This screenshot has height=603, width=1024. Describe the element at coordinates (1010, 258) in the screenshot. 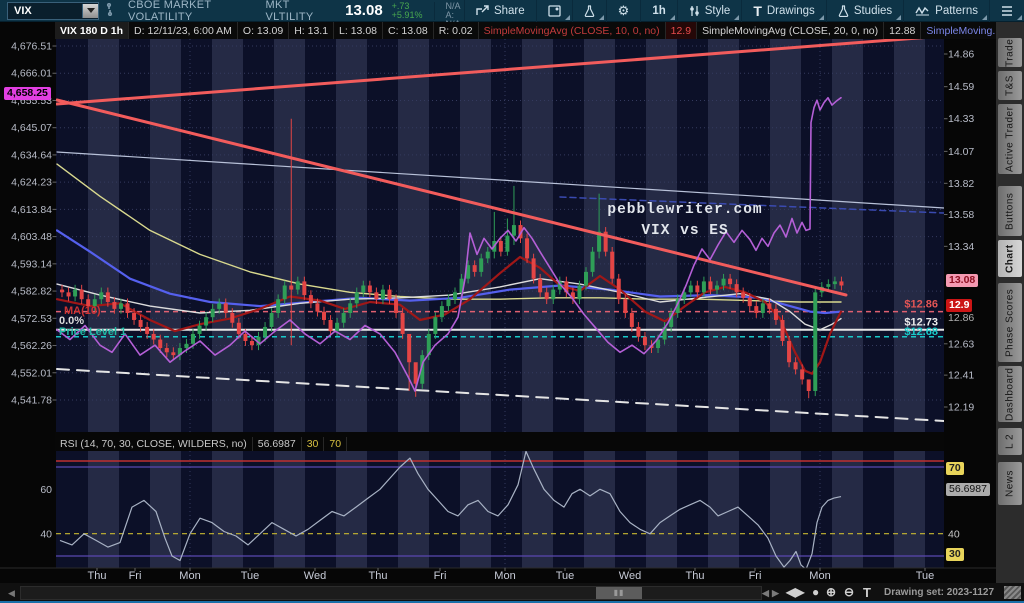

I see `sidebar-tab-chart: Chart` at that location.